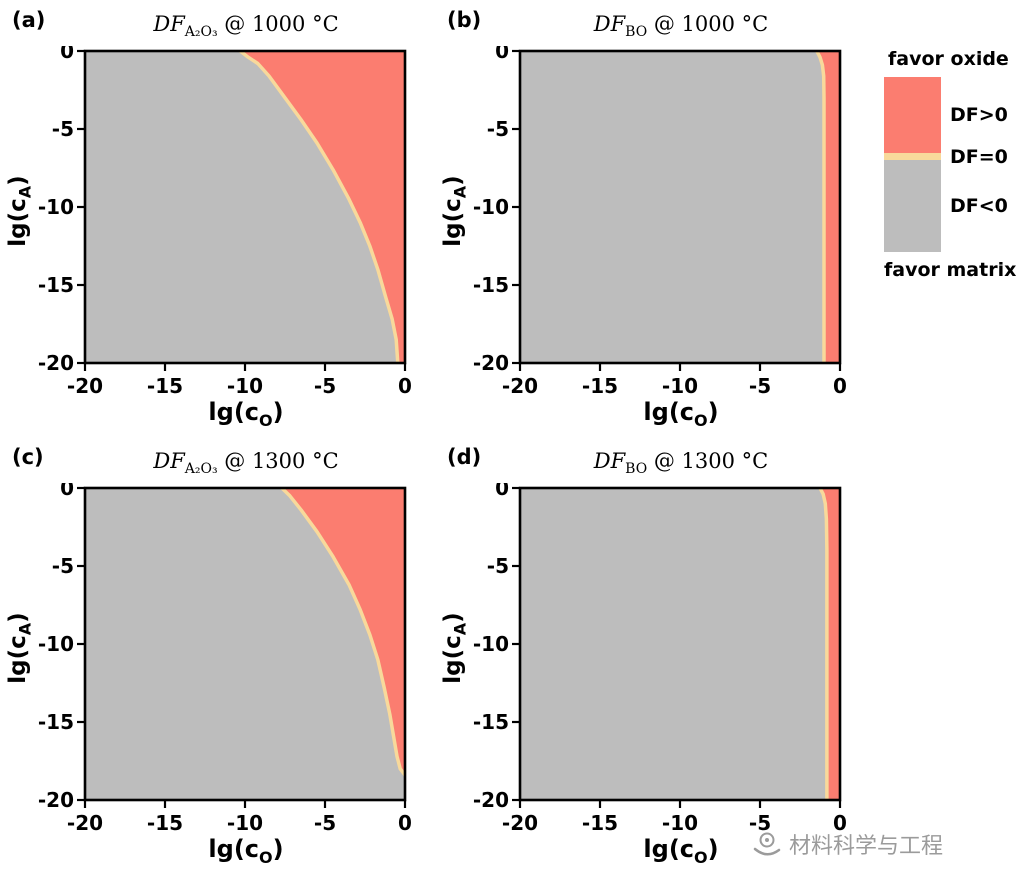 Image resolution: width=1032 pixels, height=884 pixels. I want to click on legend-colorbar, so click(912, 164).